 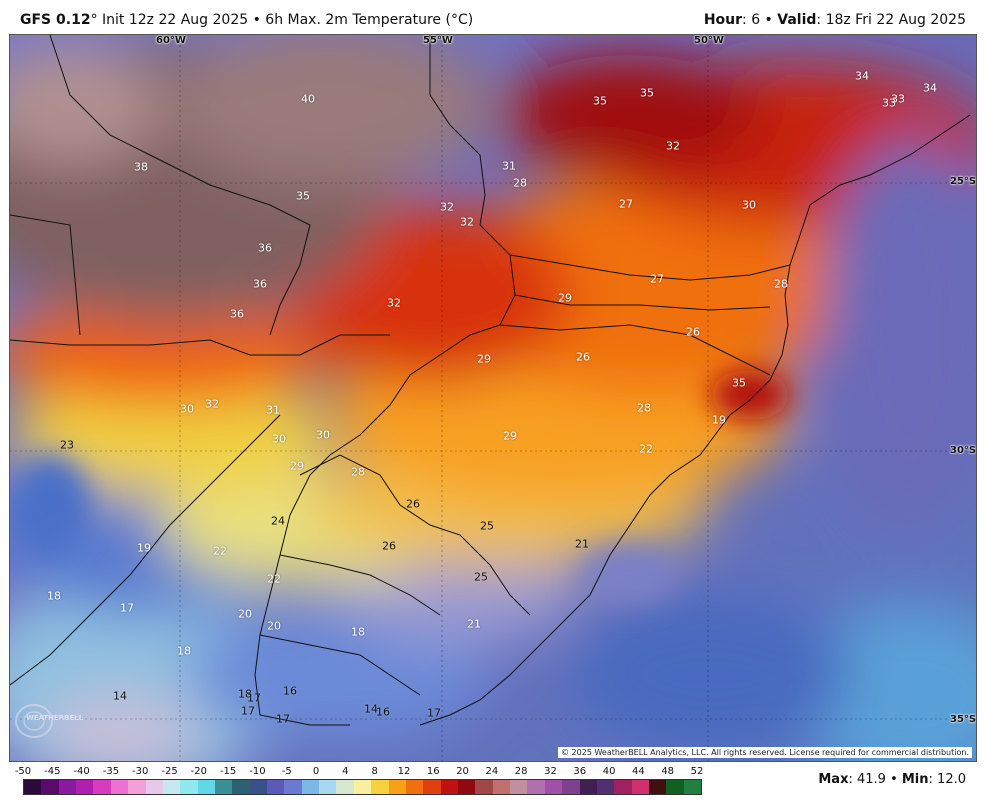 I want to click on temp-value: 27, so click(x=657, y=279).